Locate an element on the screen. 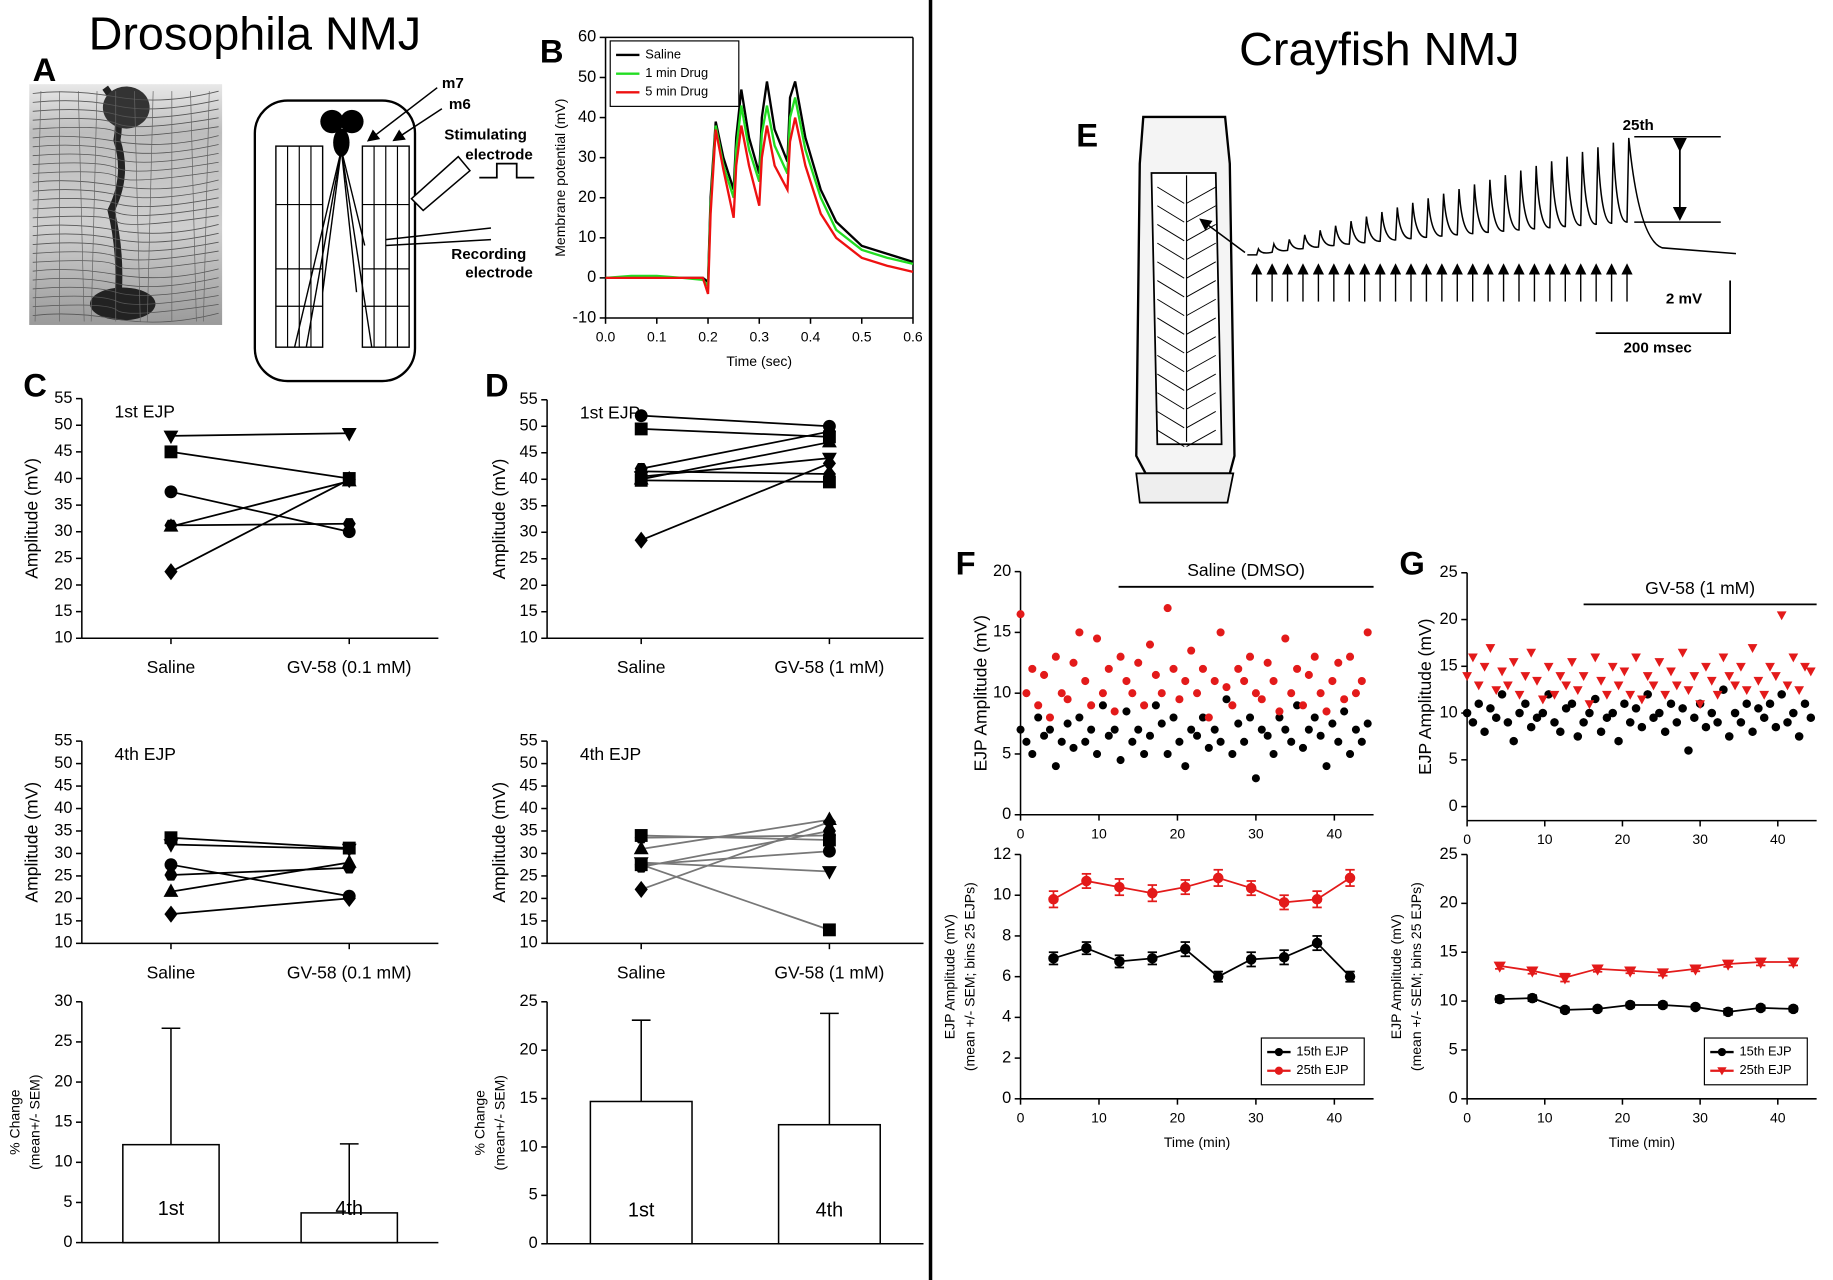  y-tick-label: 20 is located at coordinates (63, 1081).